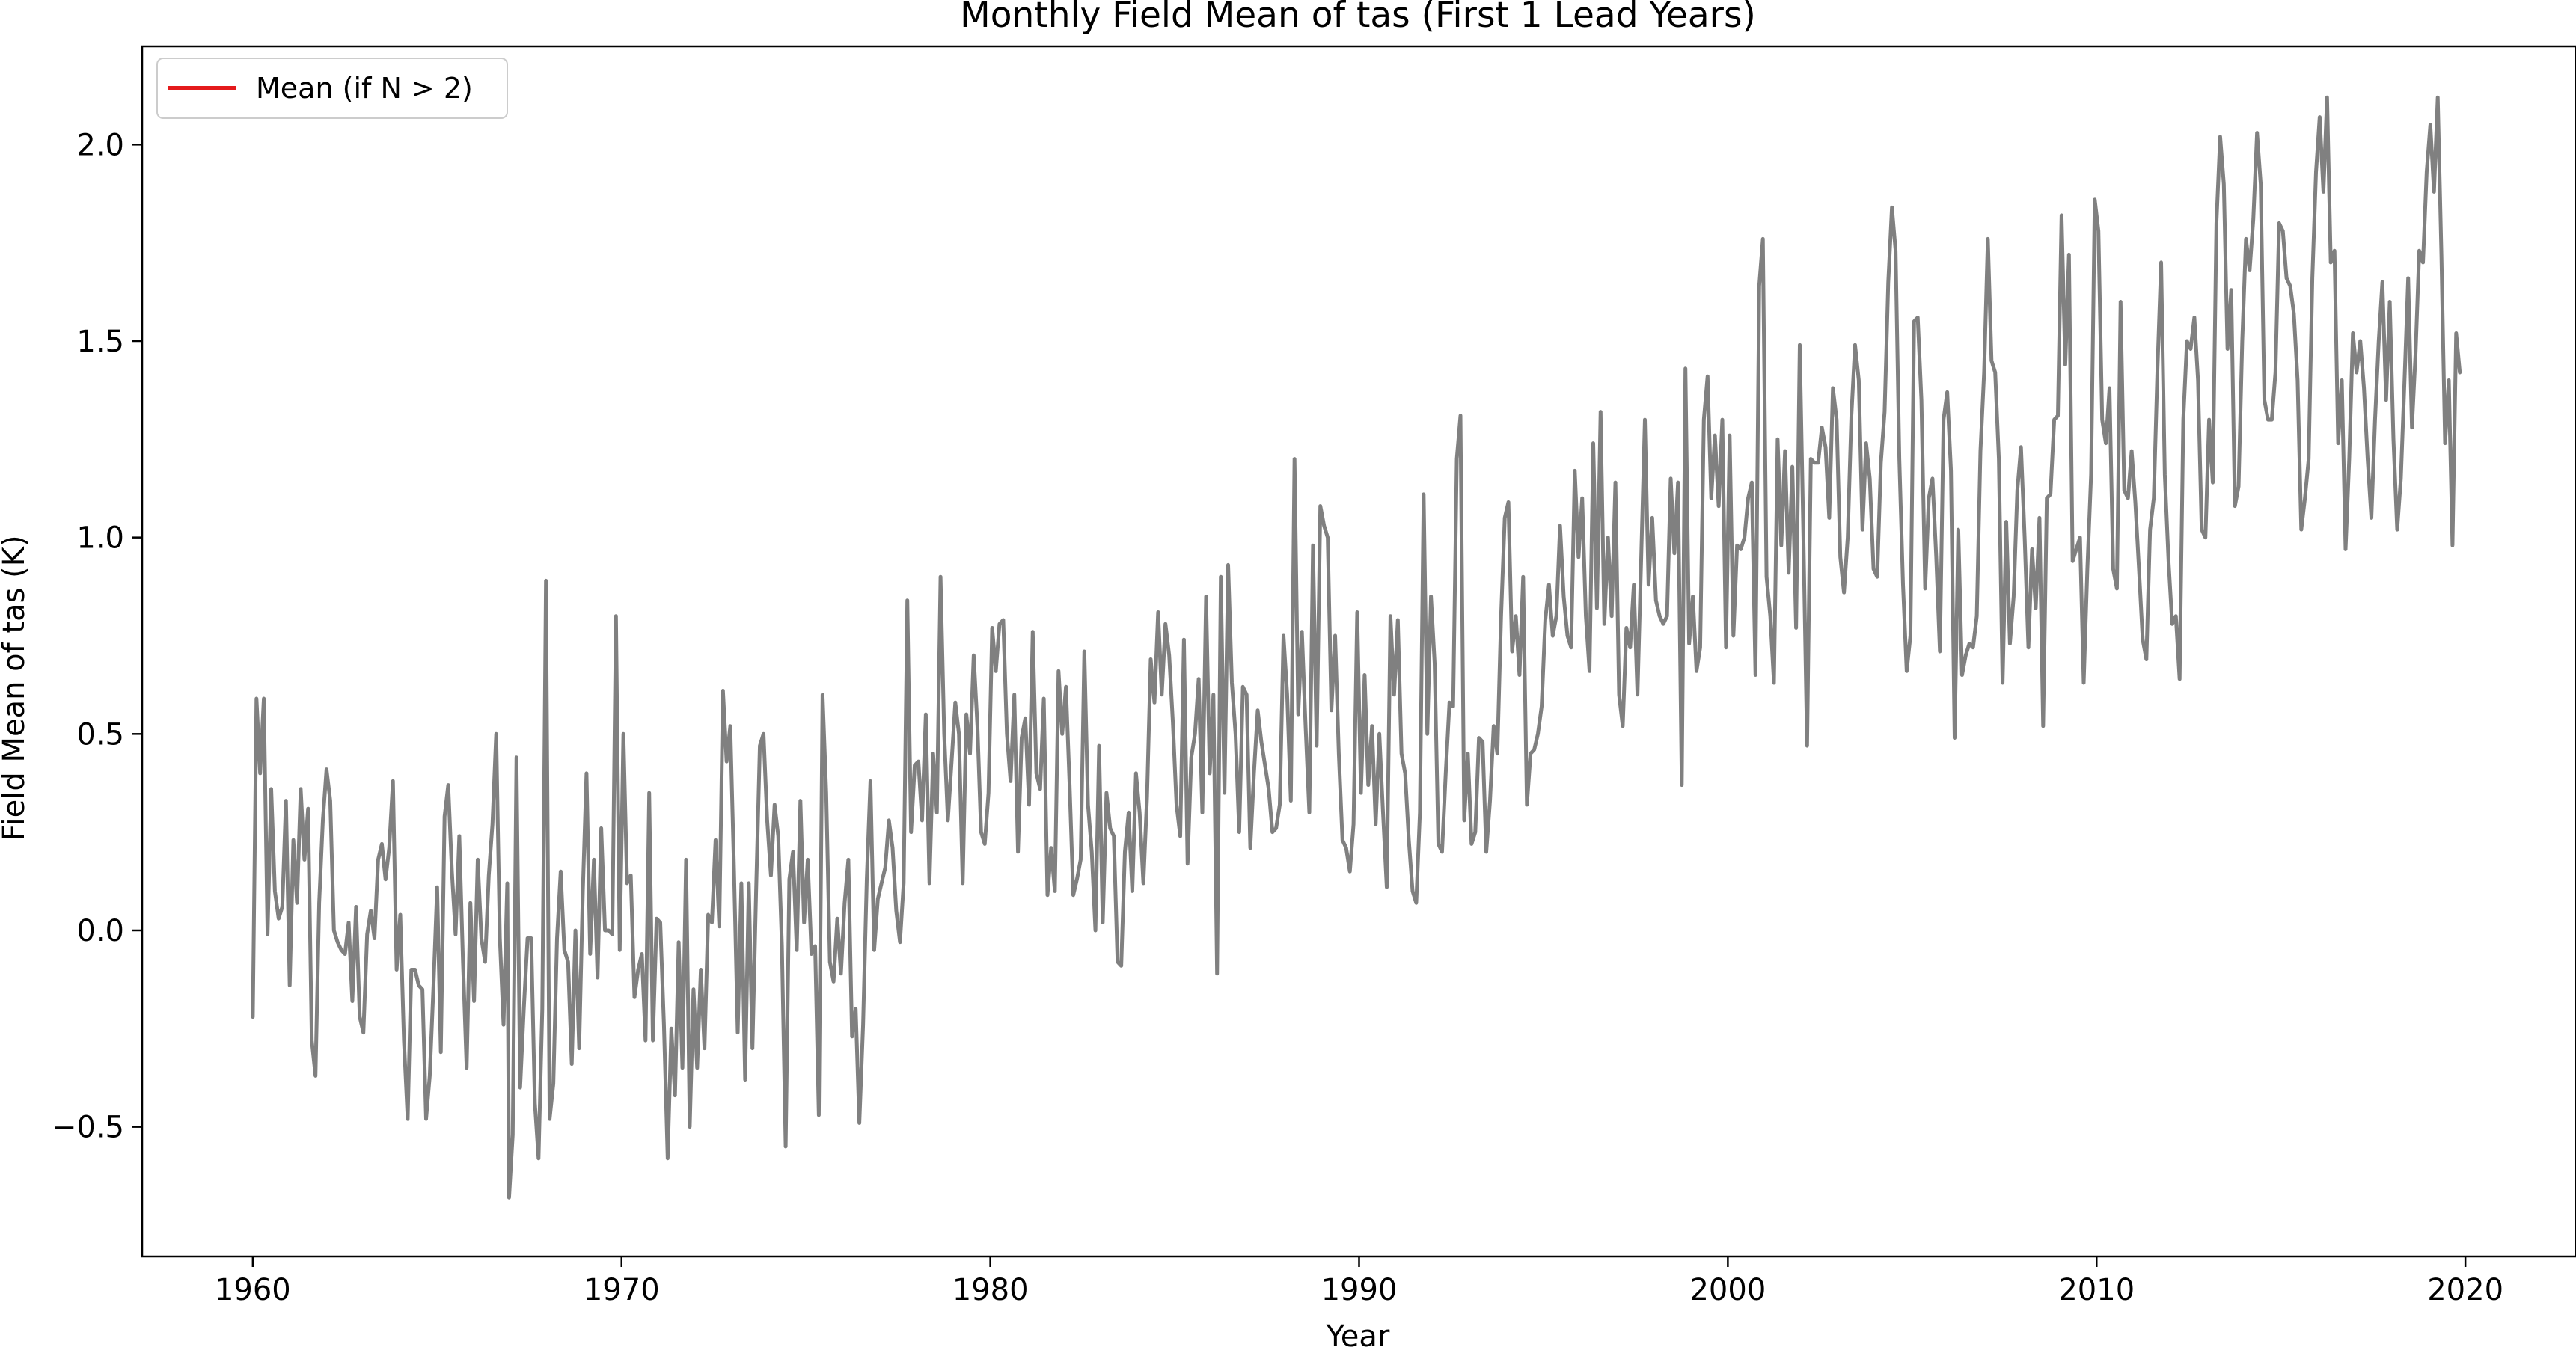  I want to click on y-tick-label: 1.0, so click(100, 538).